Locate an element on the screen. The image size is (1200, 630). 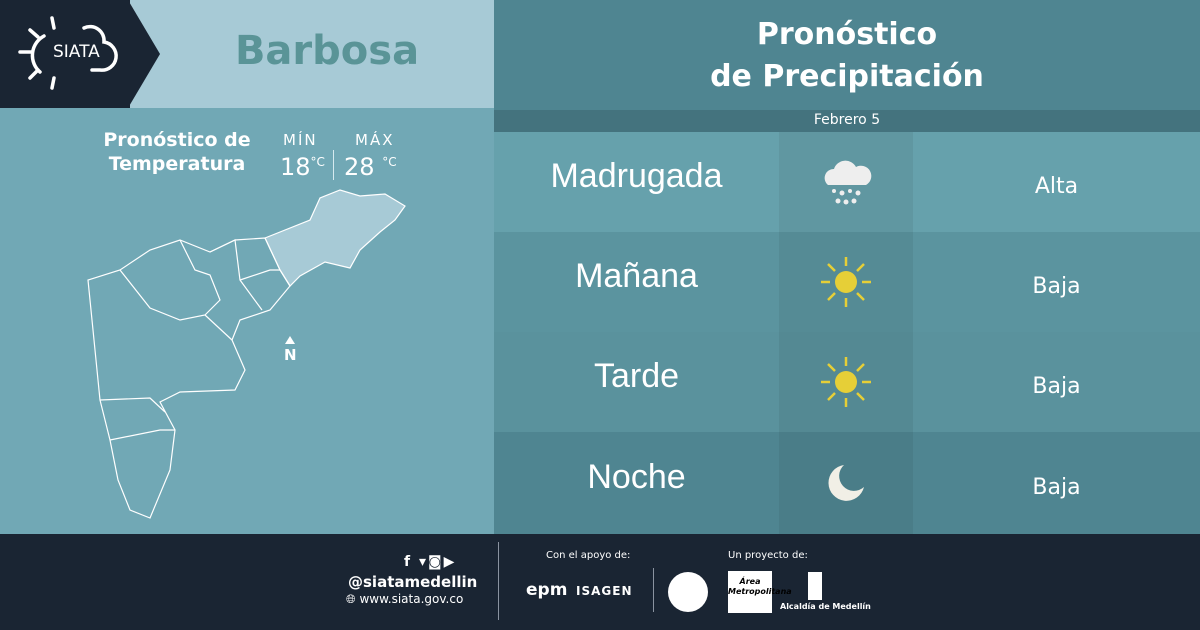
min-temp: 18°C is located at coordinates (302, 167).